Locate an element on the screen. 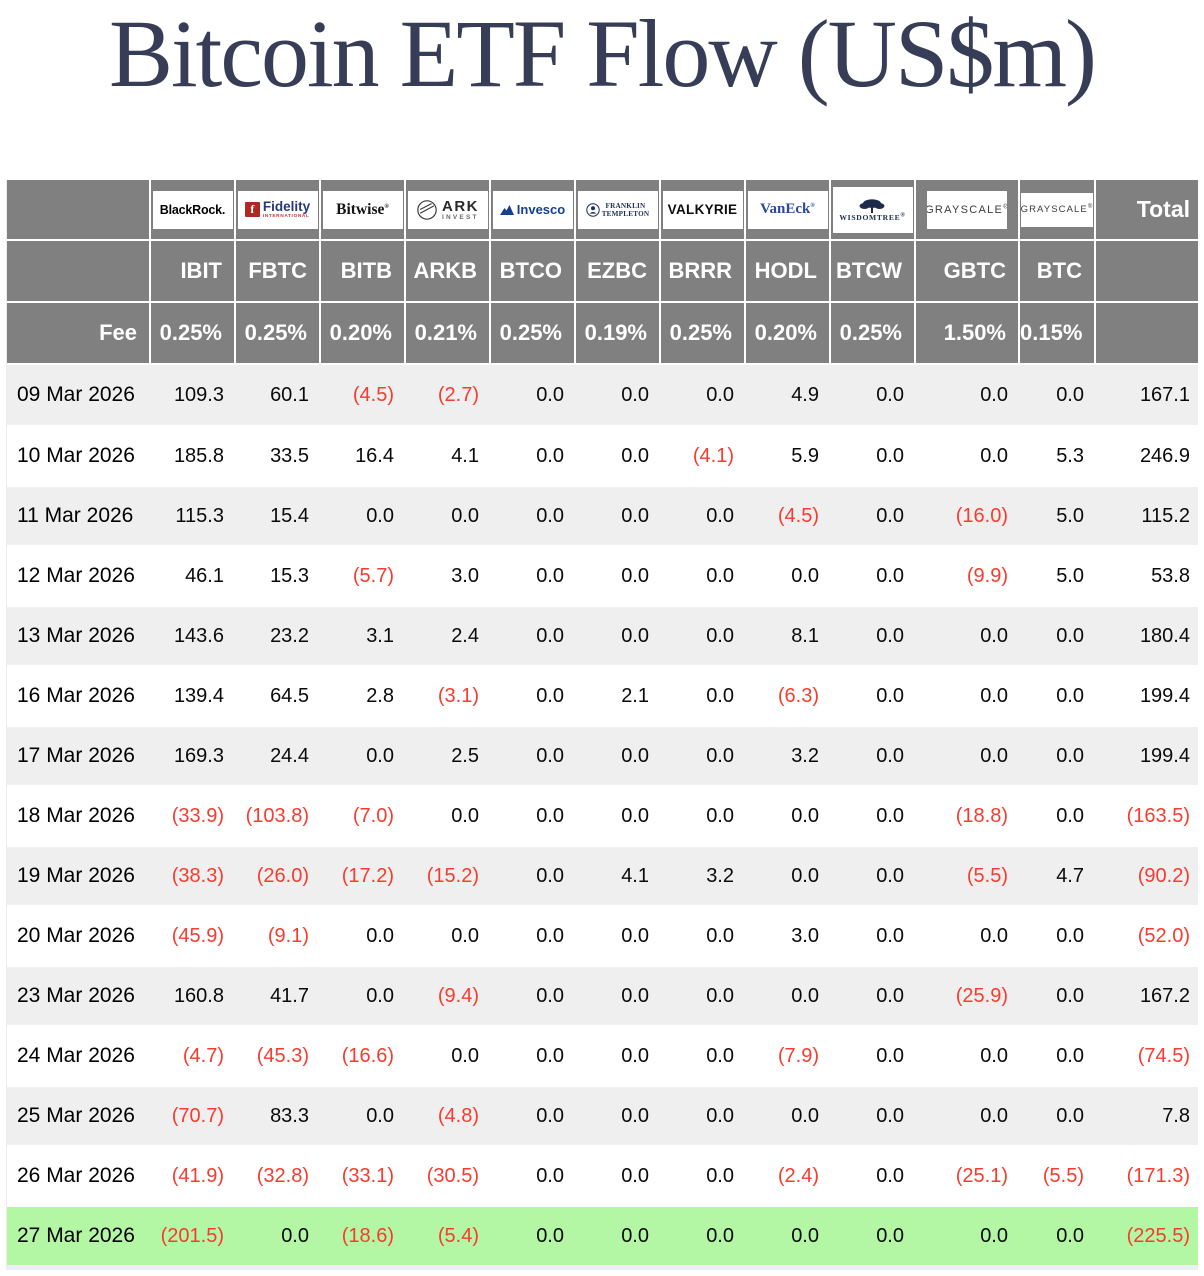 This screenshot has width=1204, height=1276. flow-cell-fbtc: 64.5 is located at coordinates (278, 695).